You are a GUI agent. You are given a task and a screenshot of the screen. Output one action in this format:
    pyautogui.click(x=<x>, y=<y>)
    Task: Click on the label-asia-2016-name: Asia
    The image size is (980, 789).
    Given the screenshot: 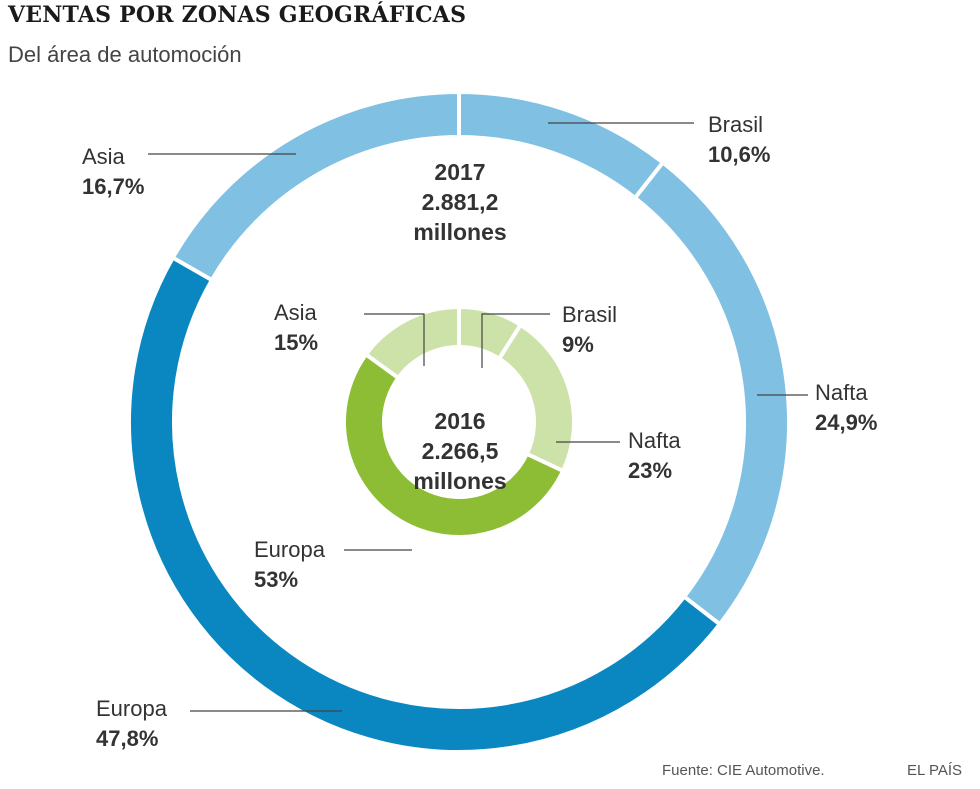 What is the action you would take?
    pyautogui.click(x=295, y=312)
    